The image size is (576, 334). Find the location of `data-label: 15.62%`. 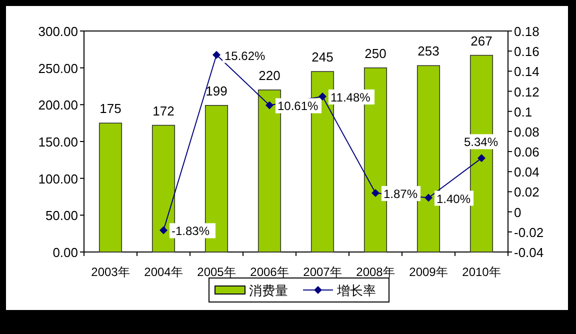

data-label: 15.62% is located at coordinates (245, 55).